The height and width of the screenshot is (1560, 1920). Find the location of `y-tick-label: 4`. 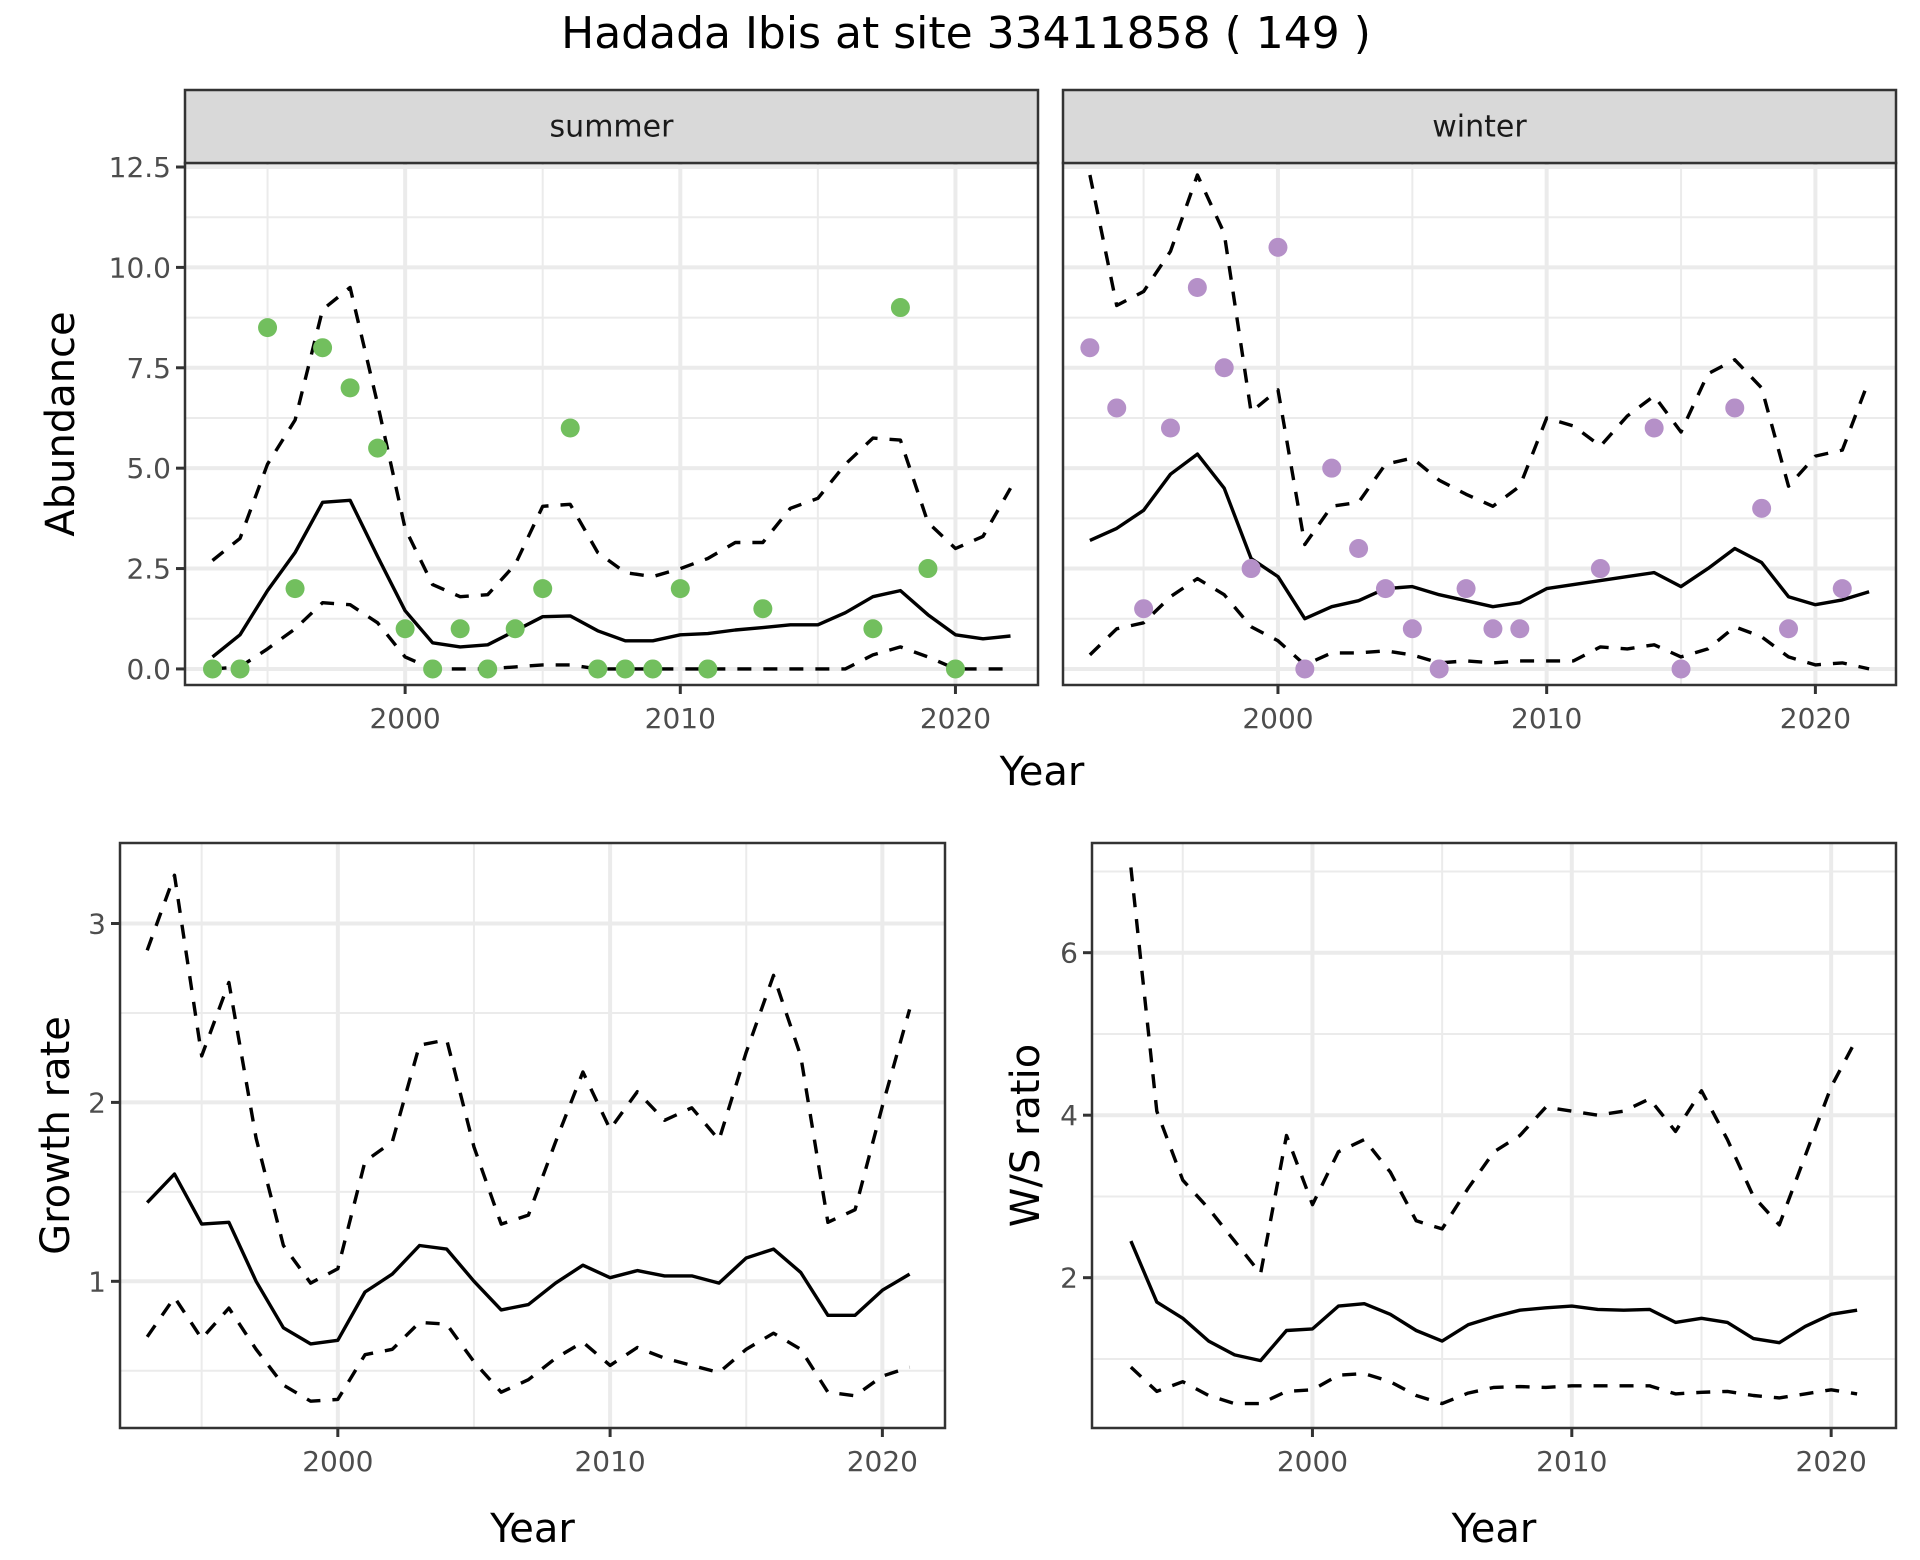

y-tick-label: 4 is located at coordinates (1069, 1115).